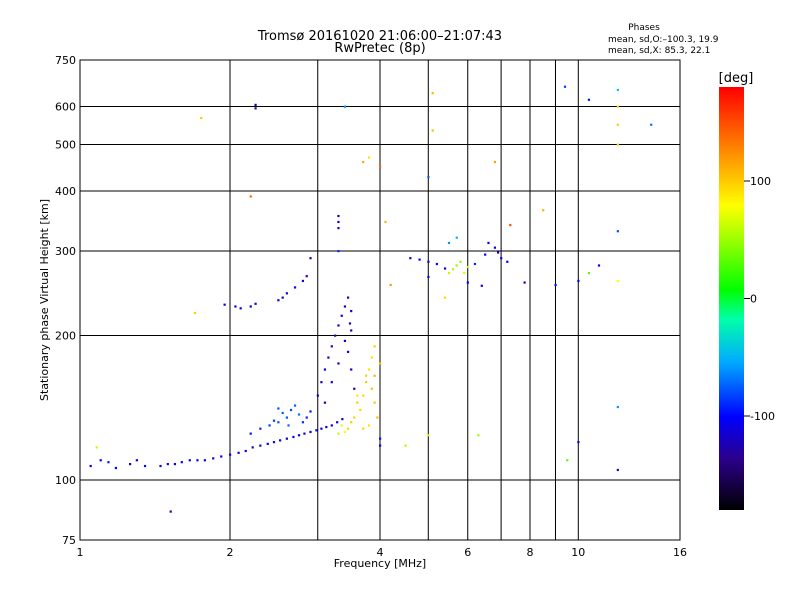 The height and width of the screenshot is (600, 800). What do you see at coordinates (759, 299) in the screenshot?
I see `colorbar-ticks: -100 0 100` at bounding box center [759, 299].